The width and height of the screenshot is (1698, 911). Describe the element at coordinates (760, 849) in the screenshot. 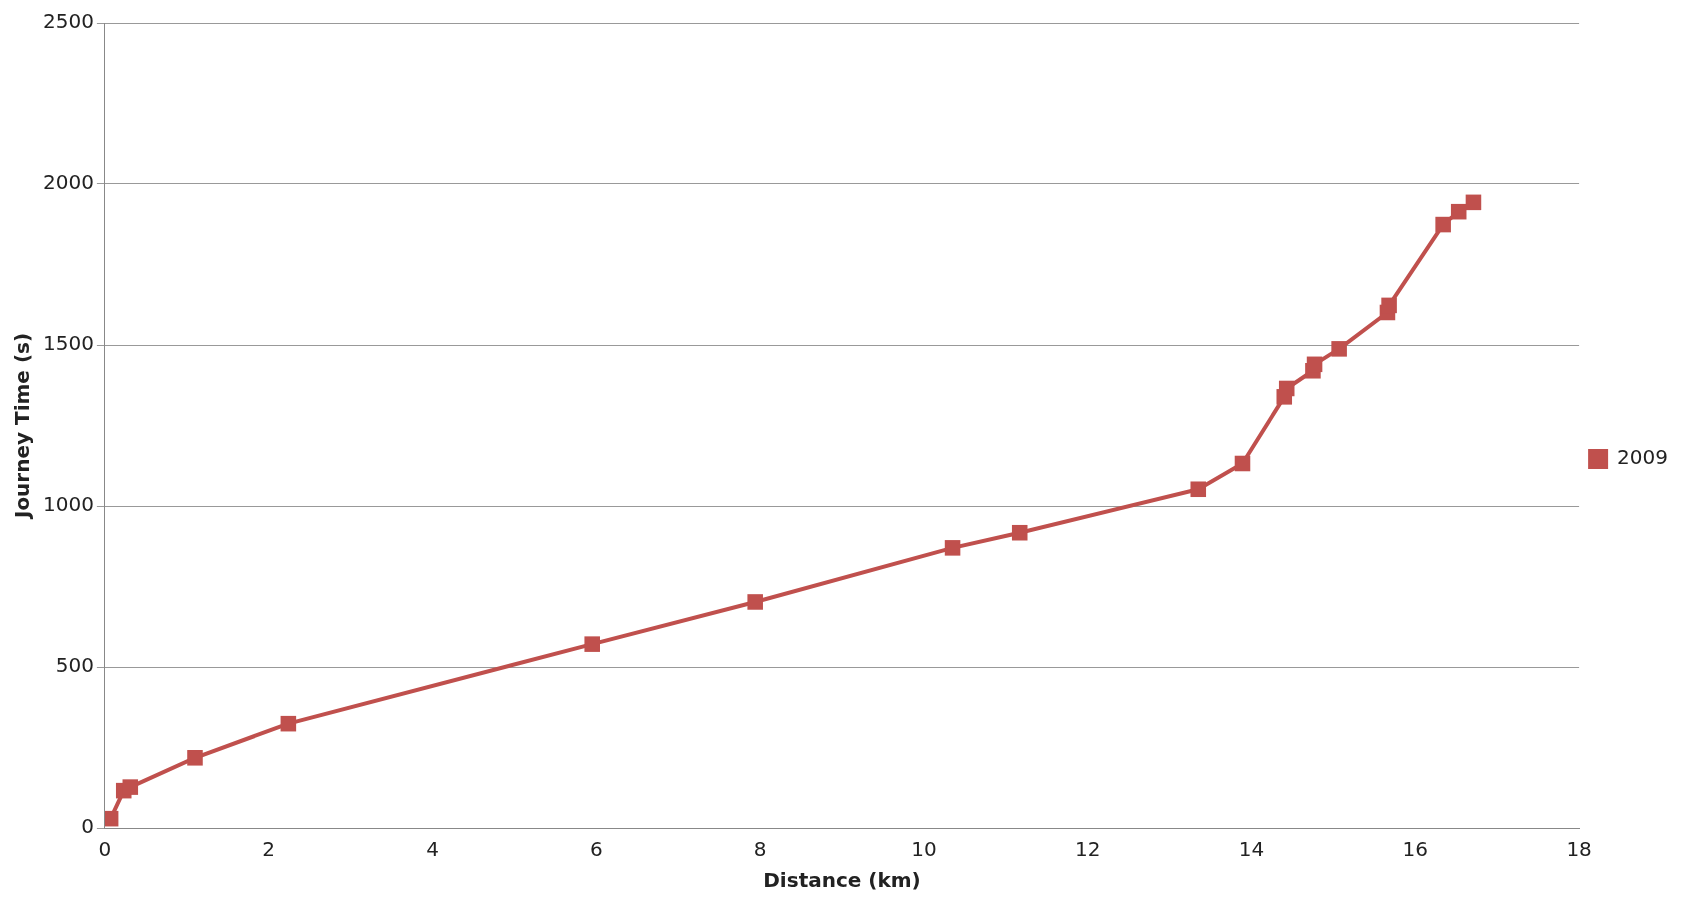

I see `x-tick-label: 8` at that location.